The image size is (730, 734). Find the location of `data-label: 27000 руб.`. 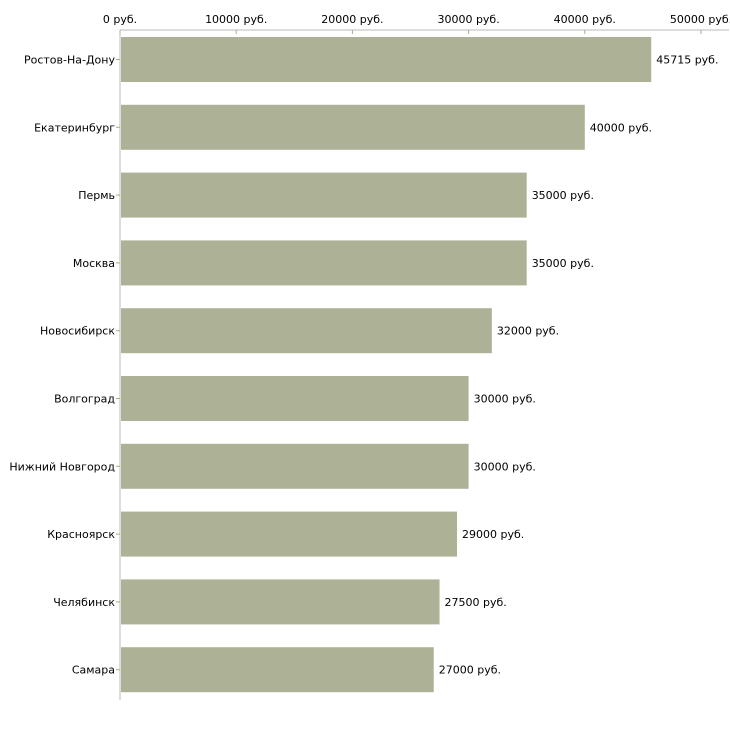

data-label: 27000 руб. is located at coordinates (470, 670).